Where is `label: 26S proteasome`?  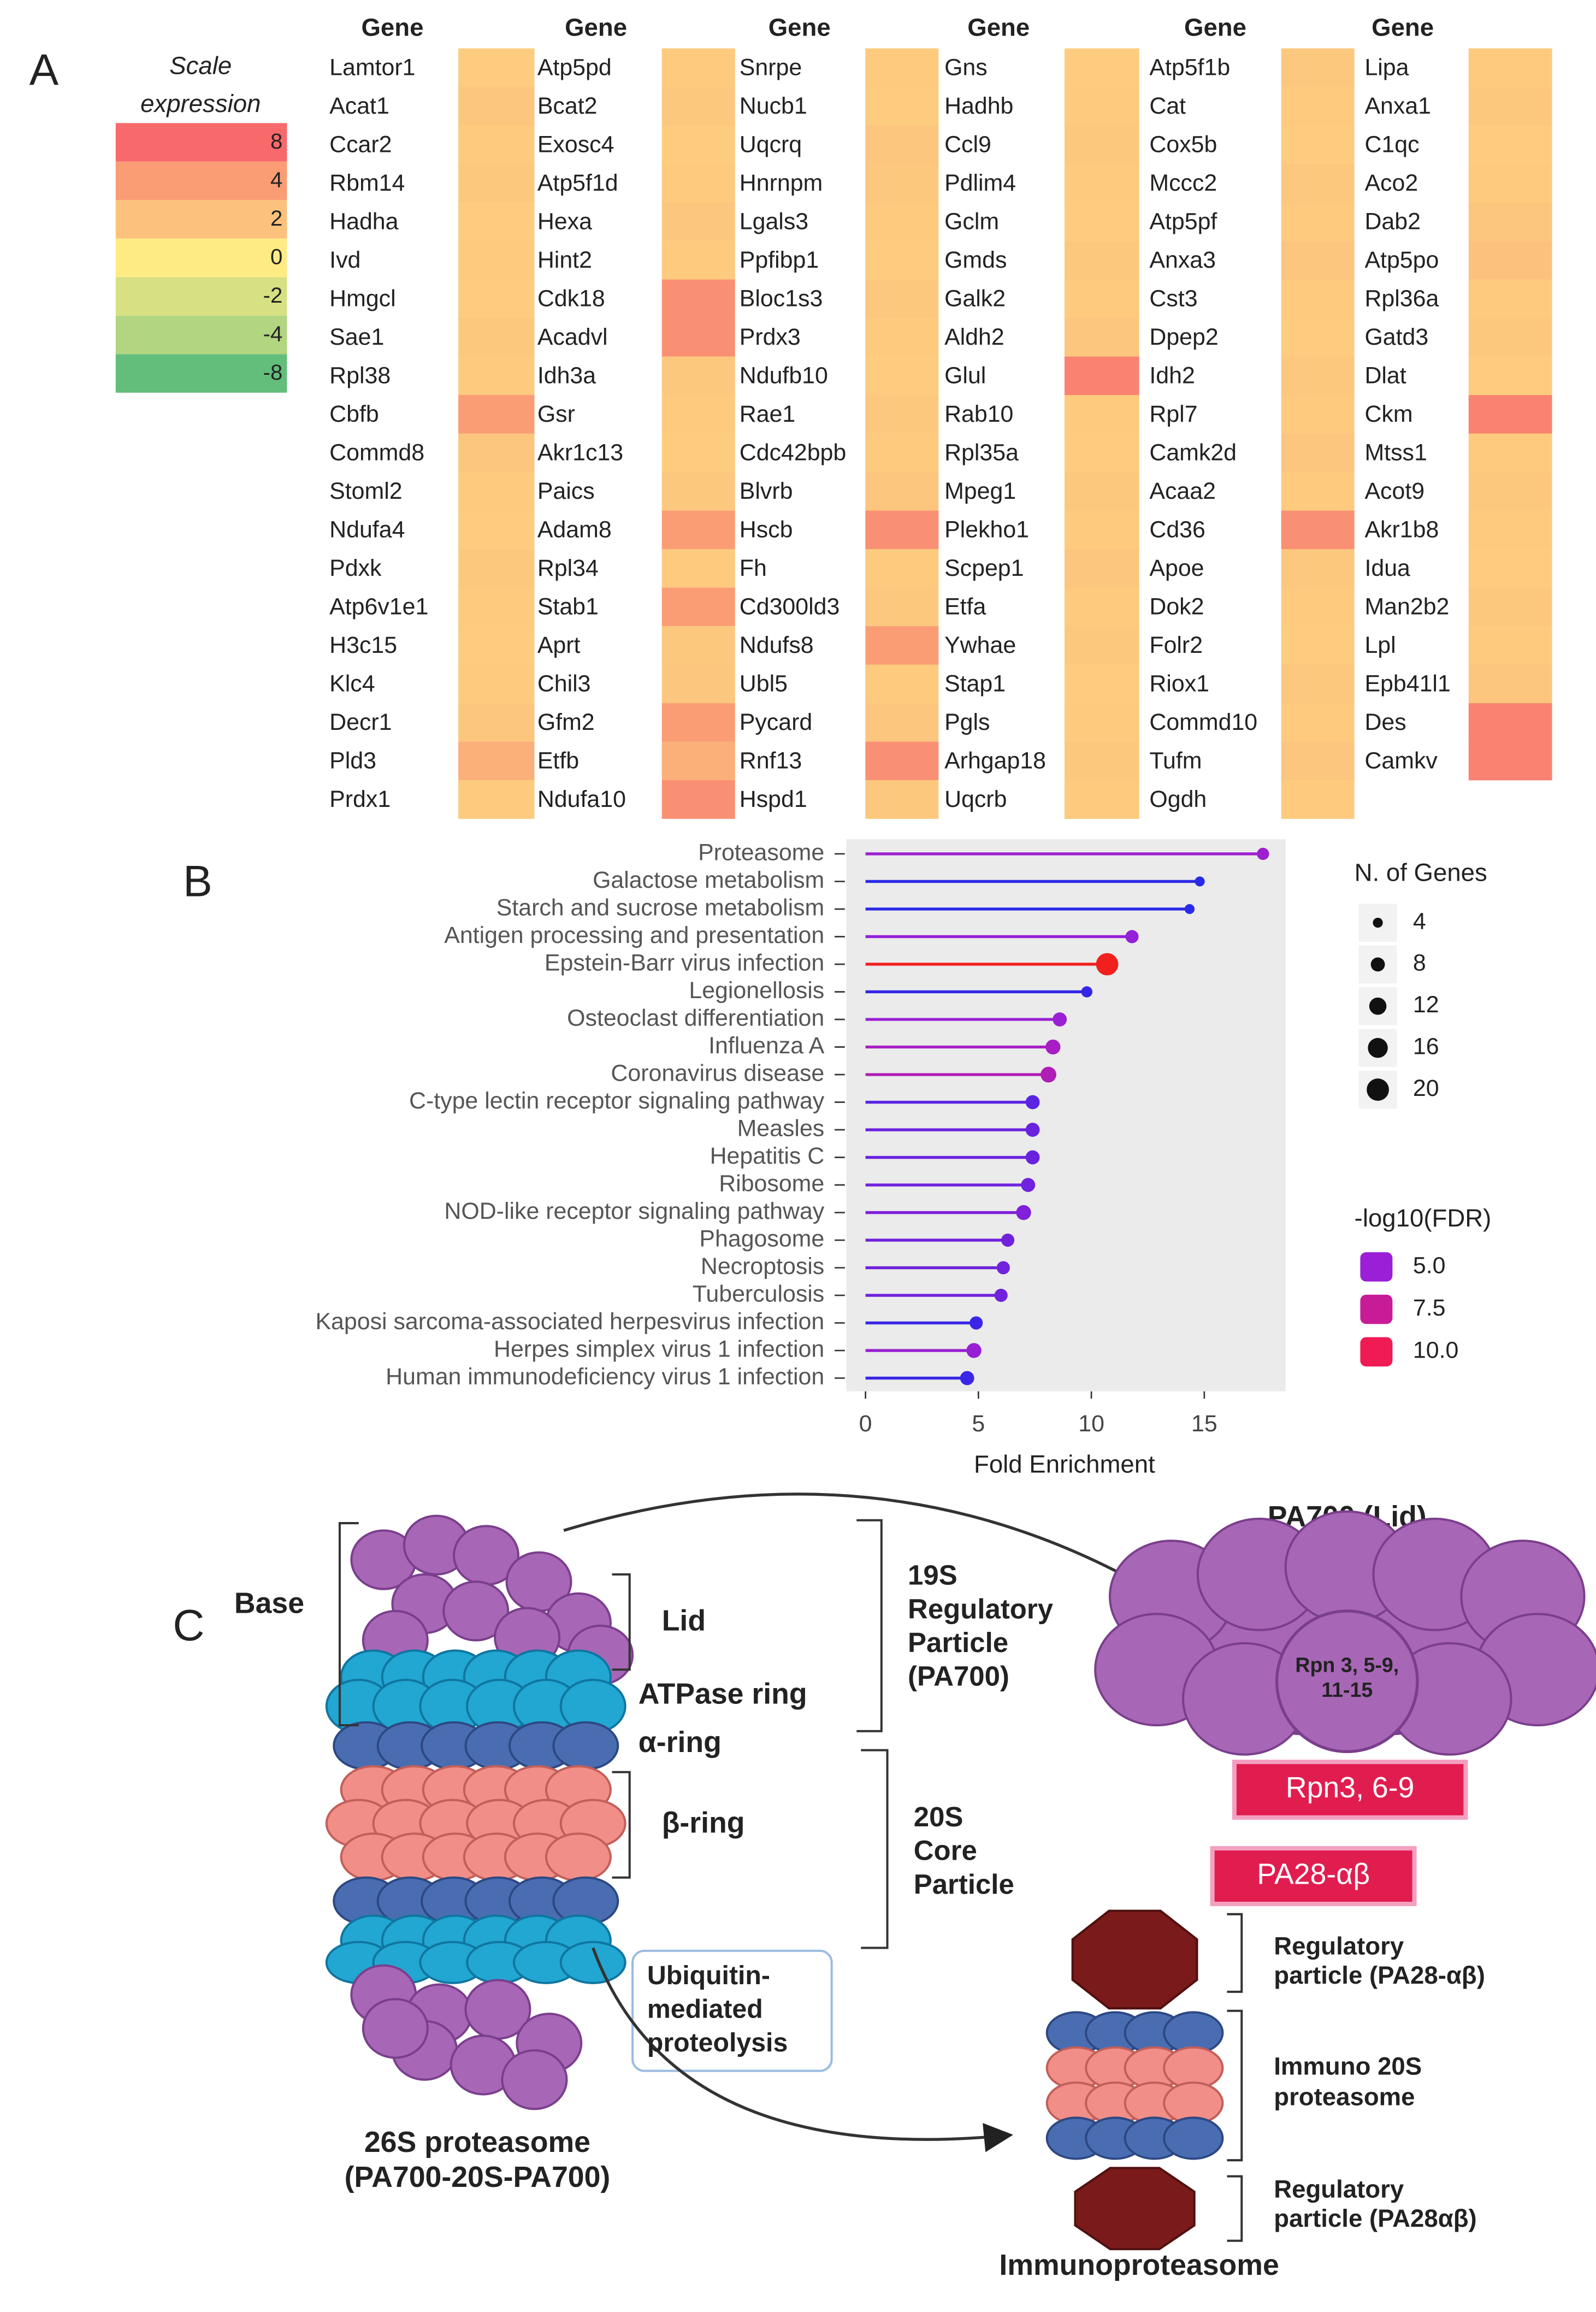 label: 26S proteasome is located at coordinates (477, 2142).